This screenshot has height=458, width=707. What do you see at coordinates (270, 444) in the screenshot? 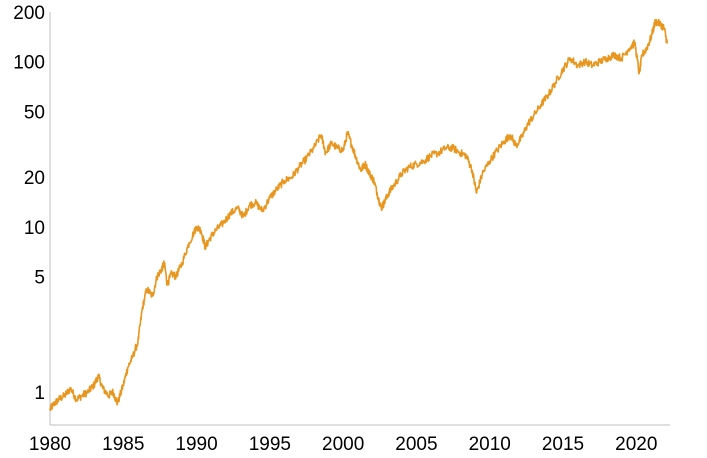
I see `x-tick-label: 1995` at bounding box center [270, 444].